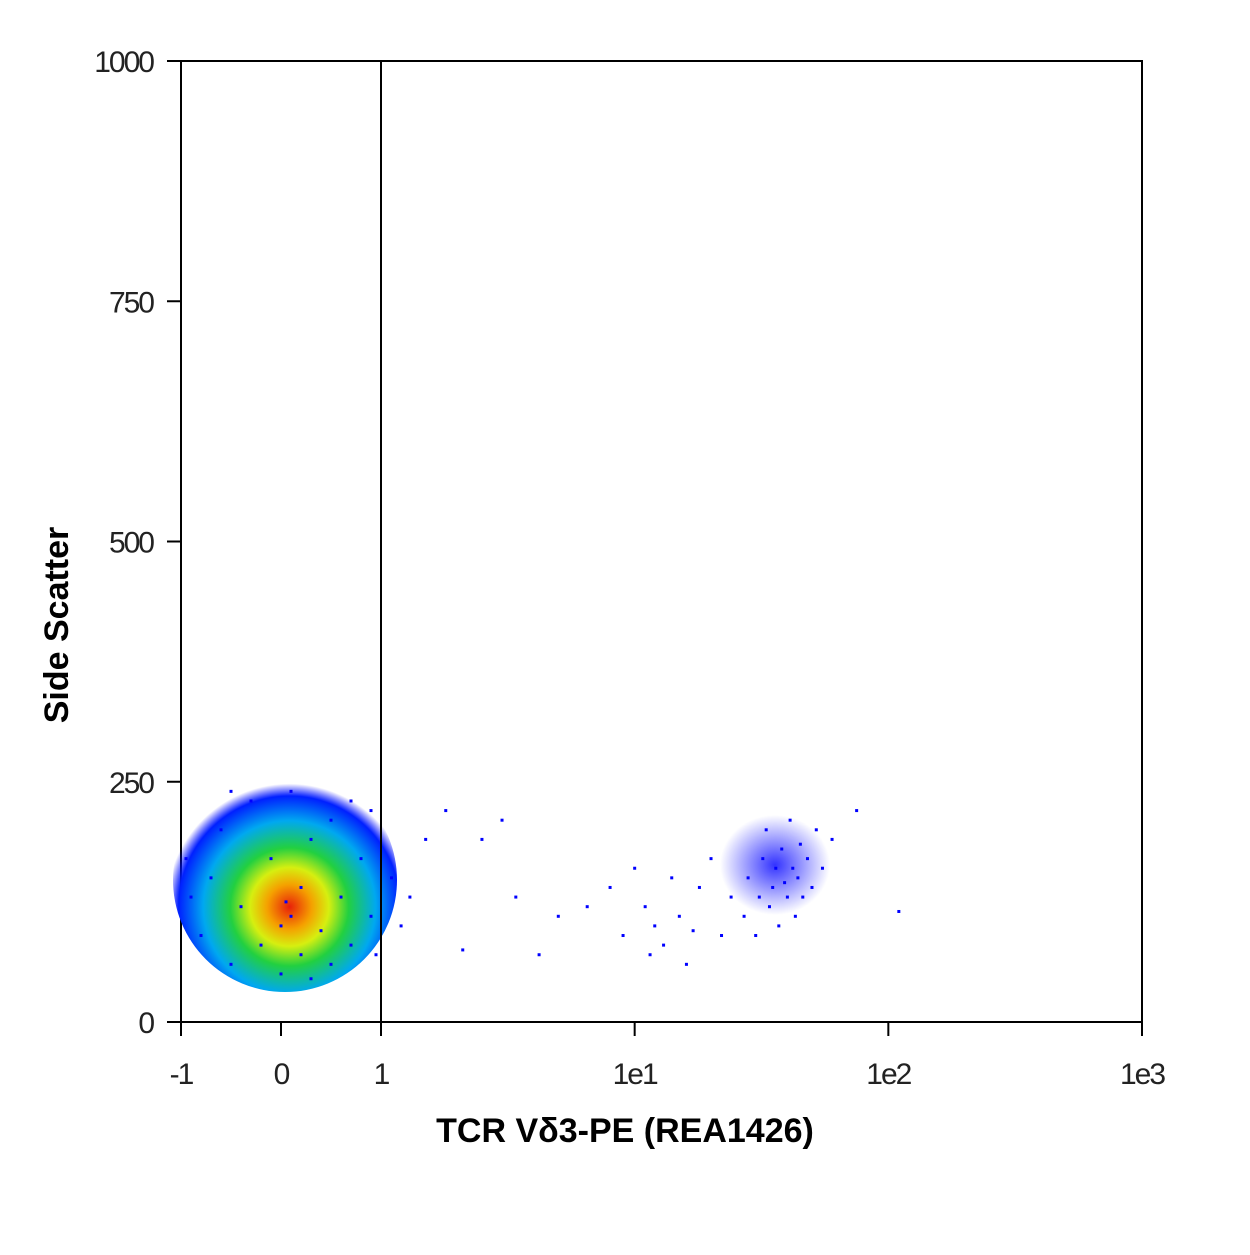  I want to click on x-tick-label: -1, so click(182, 1074).